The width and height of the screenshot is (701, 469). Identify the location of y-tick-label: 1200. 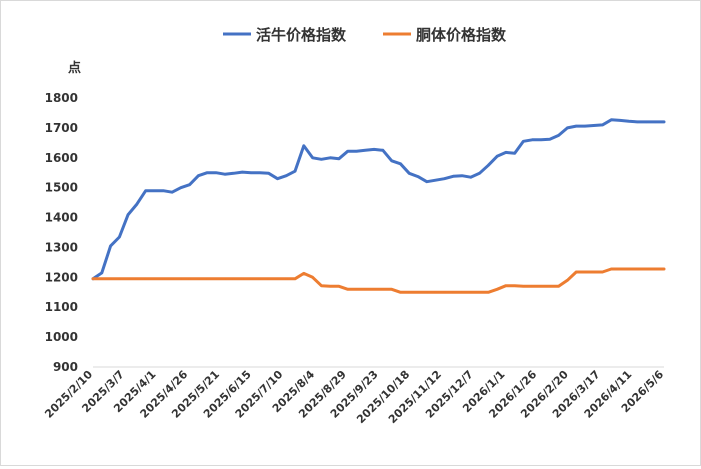
(61, 277).